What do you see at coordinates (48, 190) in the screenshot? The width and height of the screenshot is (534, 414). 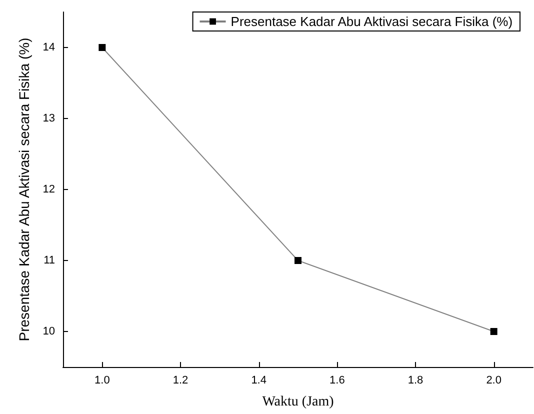 I see `y-tick-label: 12` at bounding box center [48, 190].